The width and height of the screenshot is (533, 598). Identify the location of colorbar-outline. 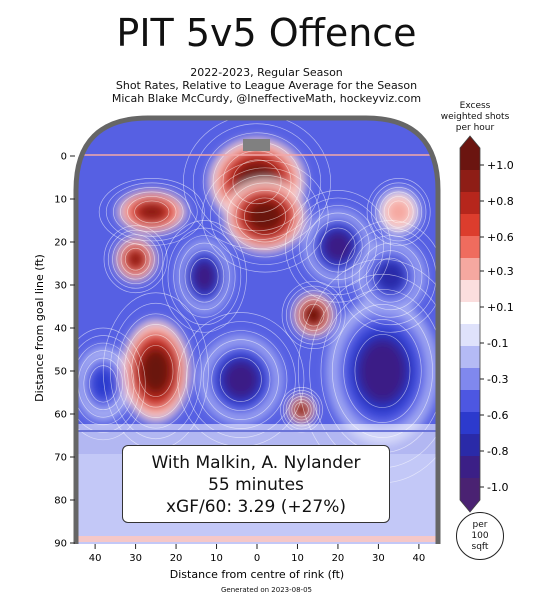
(470, 324).